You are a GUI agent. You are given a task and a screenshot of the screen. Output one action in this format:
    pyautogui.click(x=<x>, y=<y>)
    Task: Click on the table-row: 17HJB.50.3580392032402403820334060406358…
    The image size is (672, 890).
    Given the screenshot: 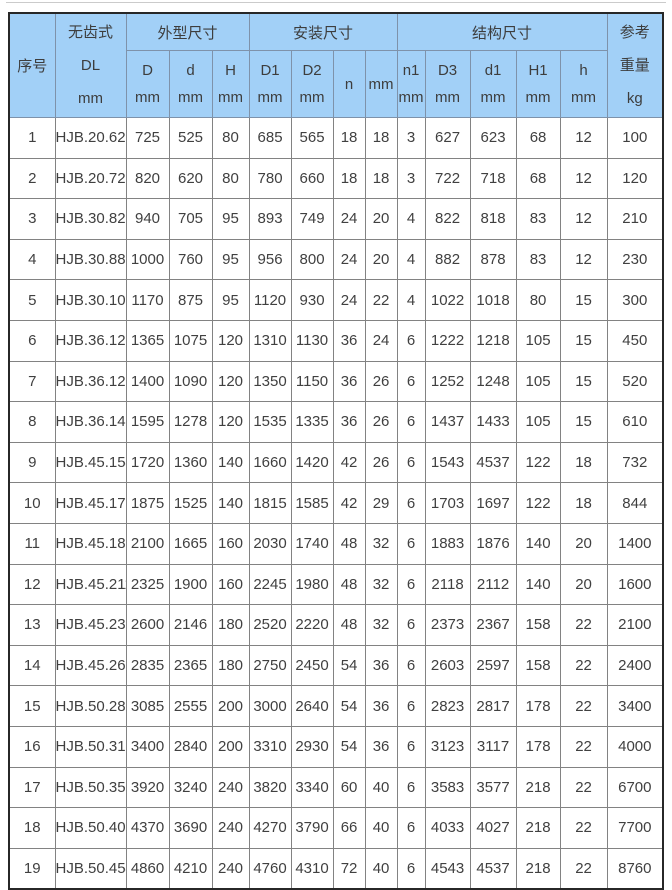 What is the action you would take?
    pyautogui.click(x=336, y=787)
    